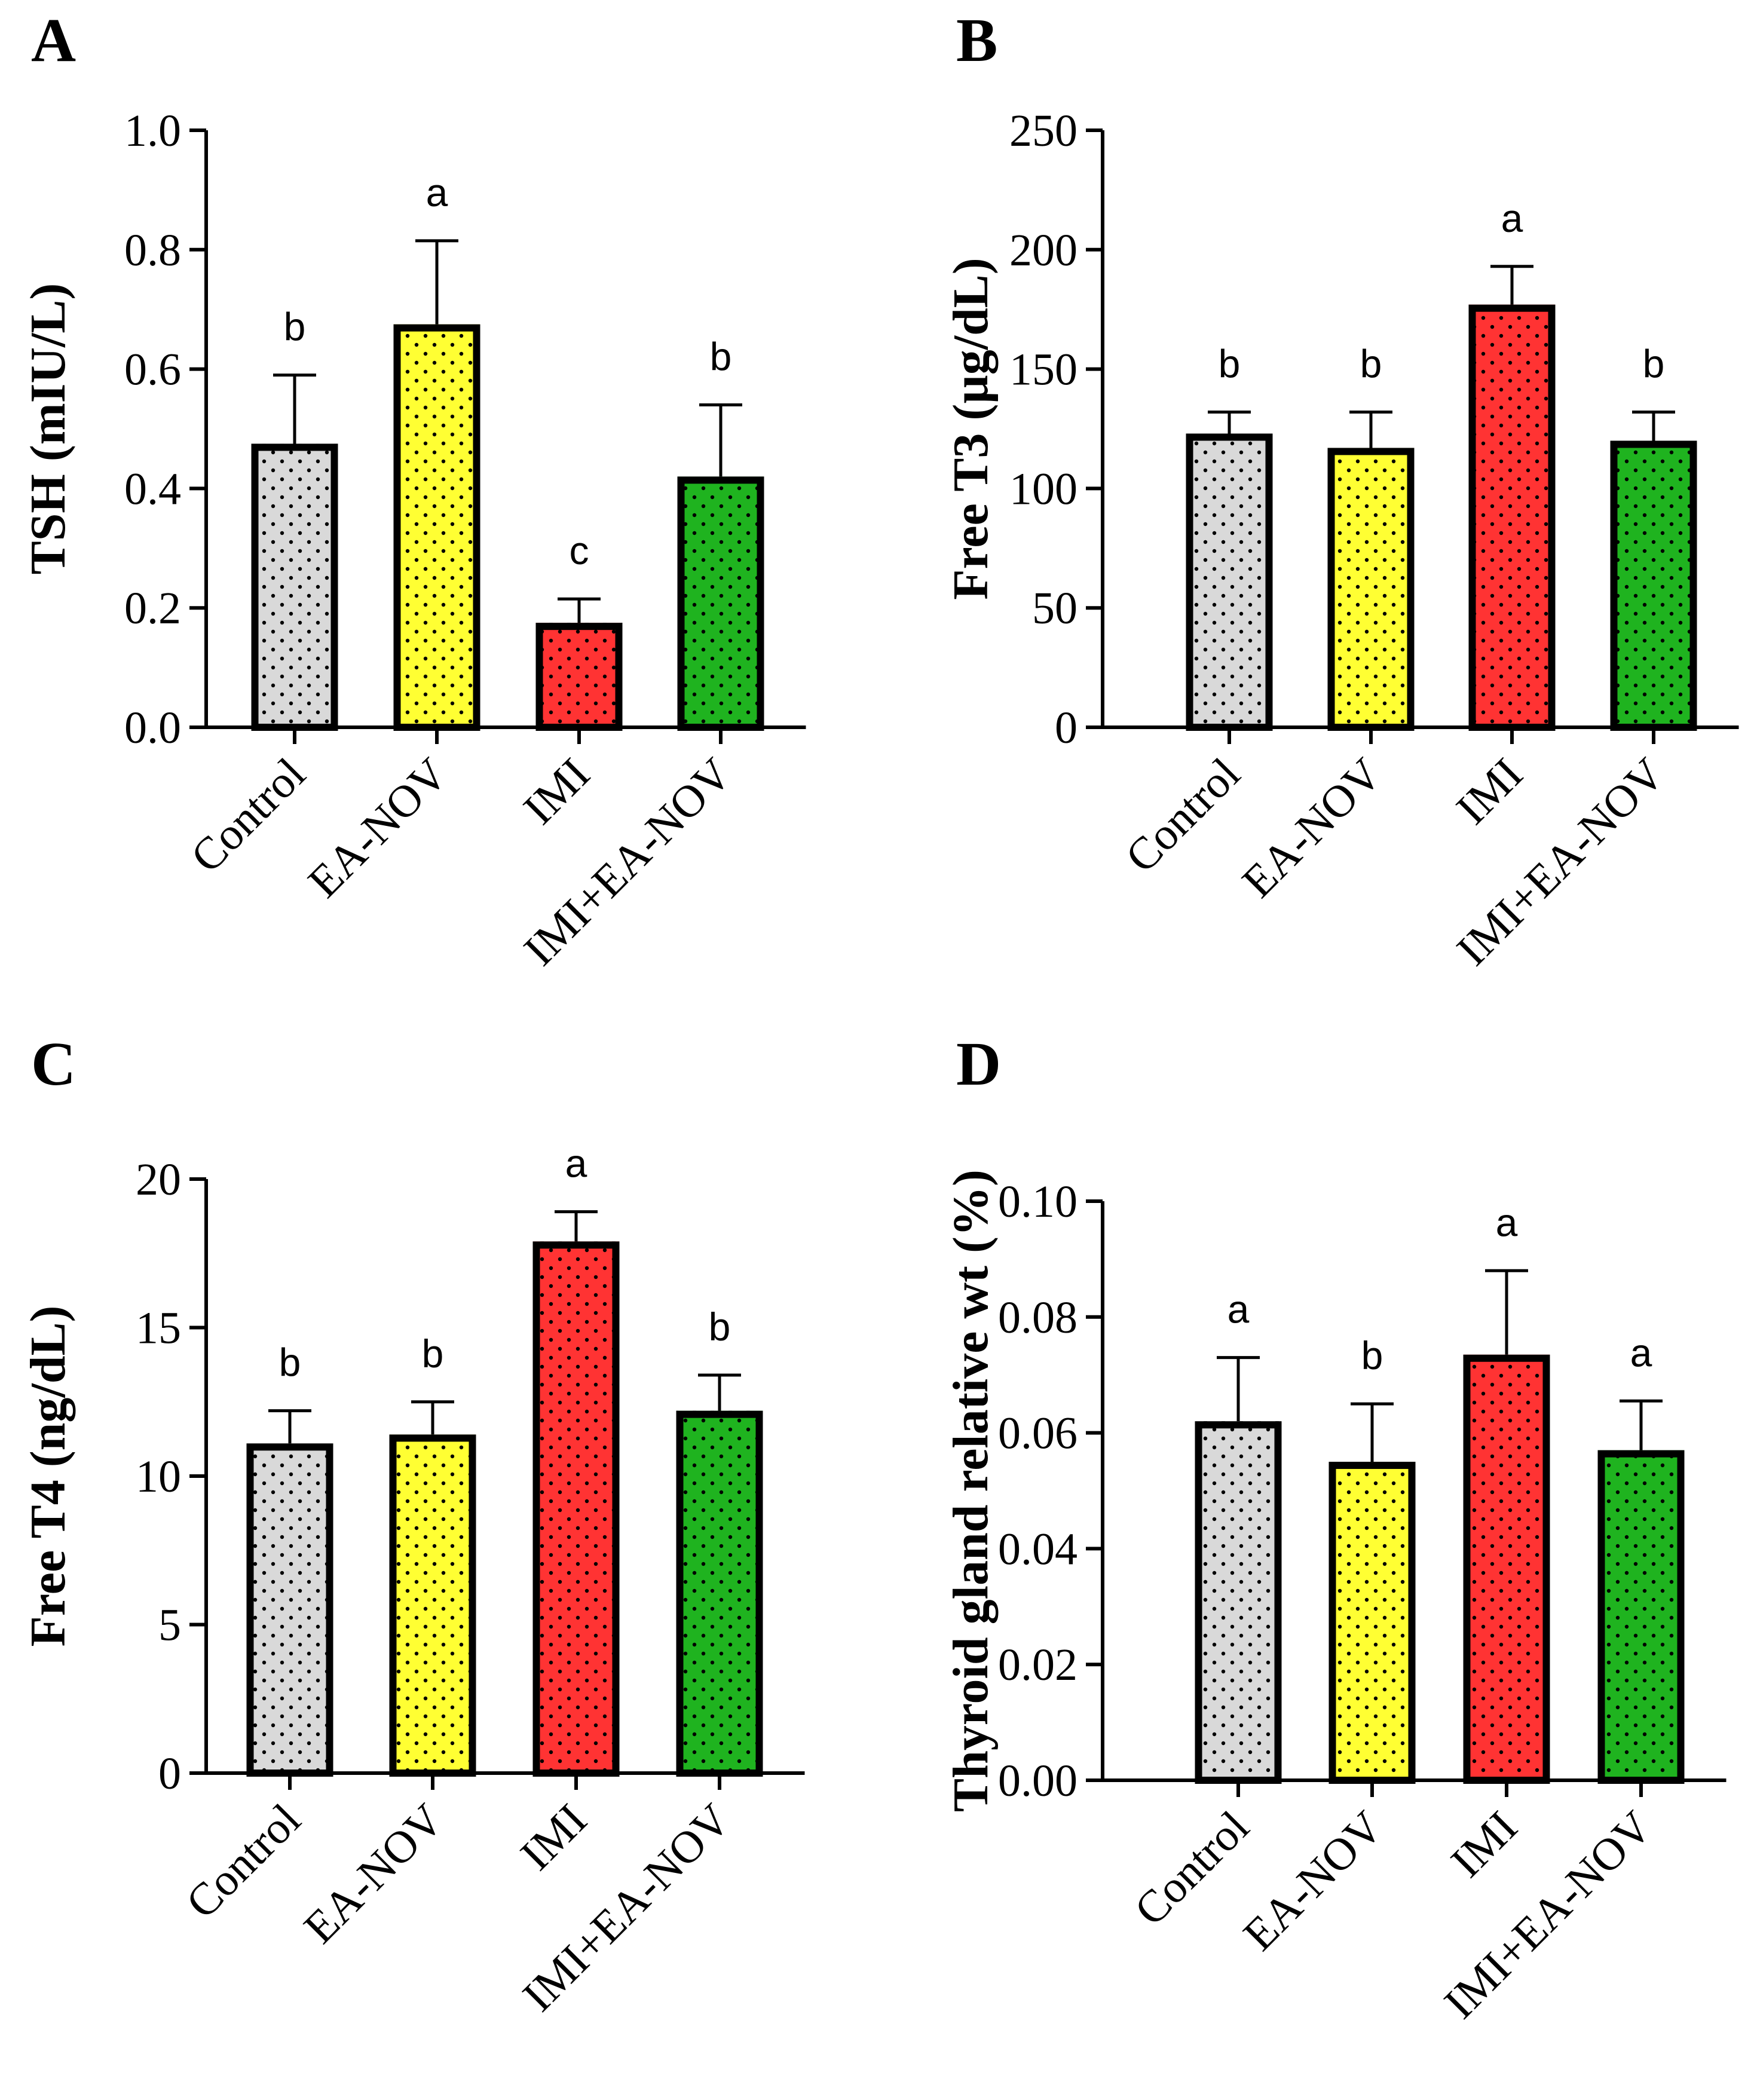  Describe the element at coordinates (1037, 1549) in the screenshot. I see `y-tick-label: 0.04` at that location.